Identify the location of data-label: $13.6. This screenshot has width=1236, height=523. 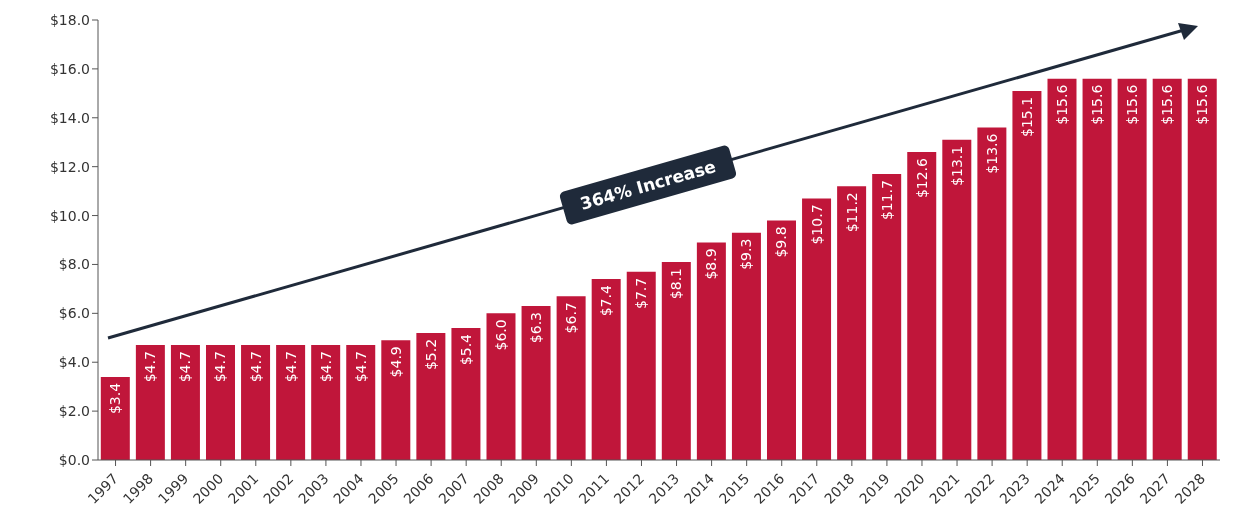
(991, 153).